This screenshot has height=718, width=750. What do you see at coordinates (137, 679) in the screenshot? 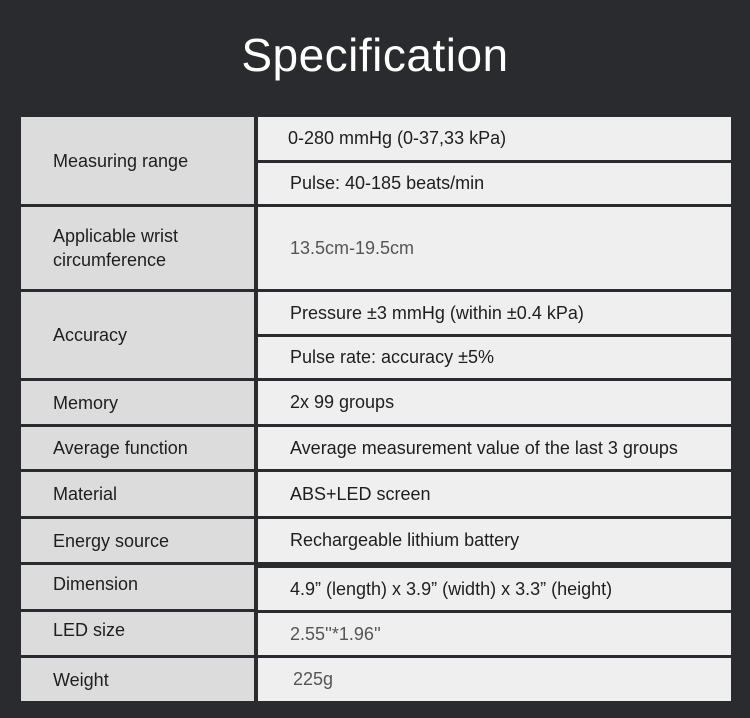
I see `spec-label-weight: Weight` at bounding box center [137, 679].